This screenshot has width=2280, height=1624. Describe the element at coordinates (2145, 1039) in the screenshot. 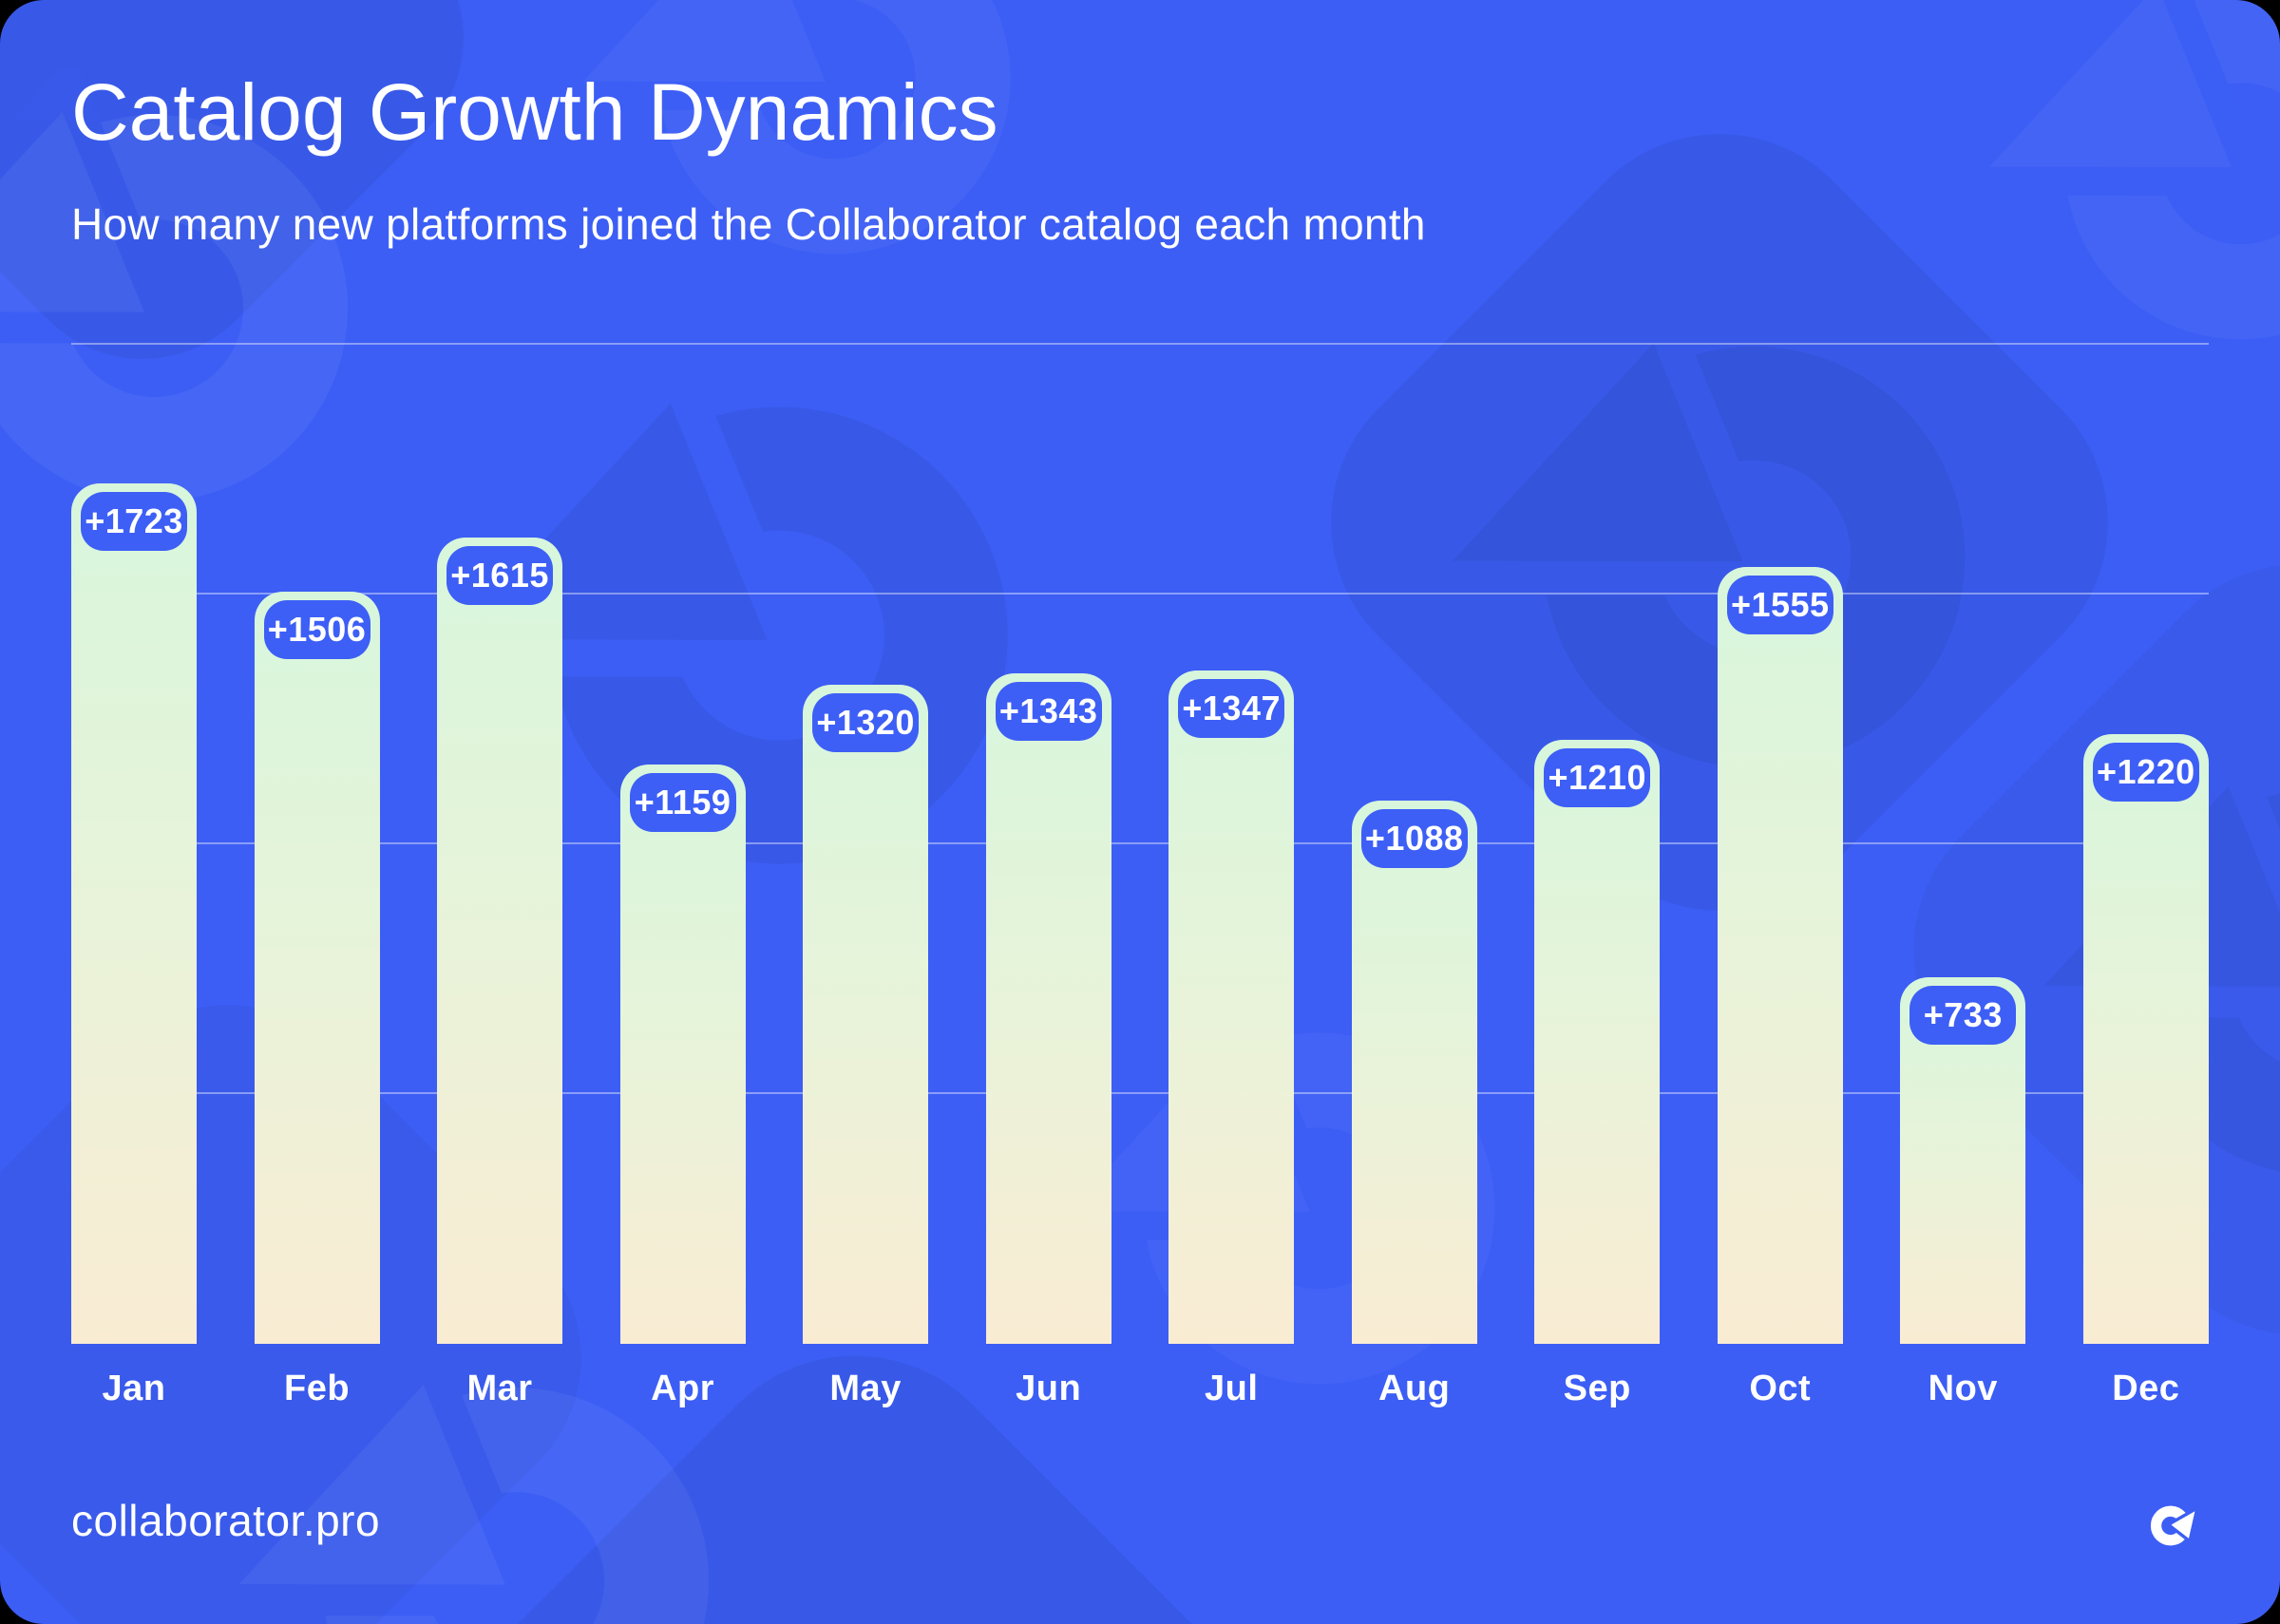

I see `bar-dec: +1220` at that location.